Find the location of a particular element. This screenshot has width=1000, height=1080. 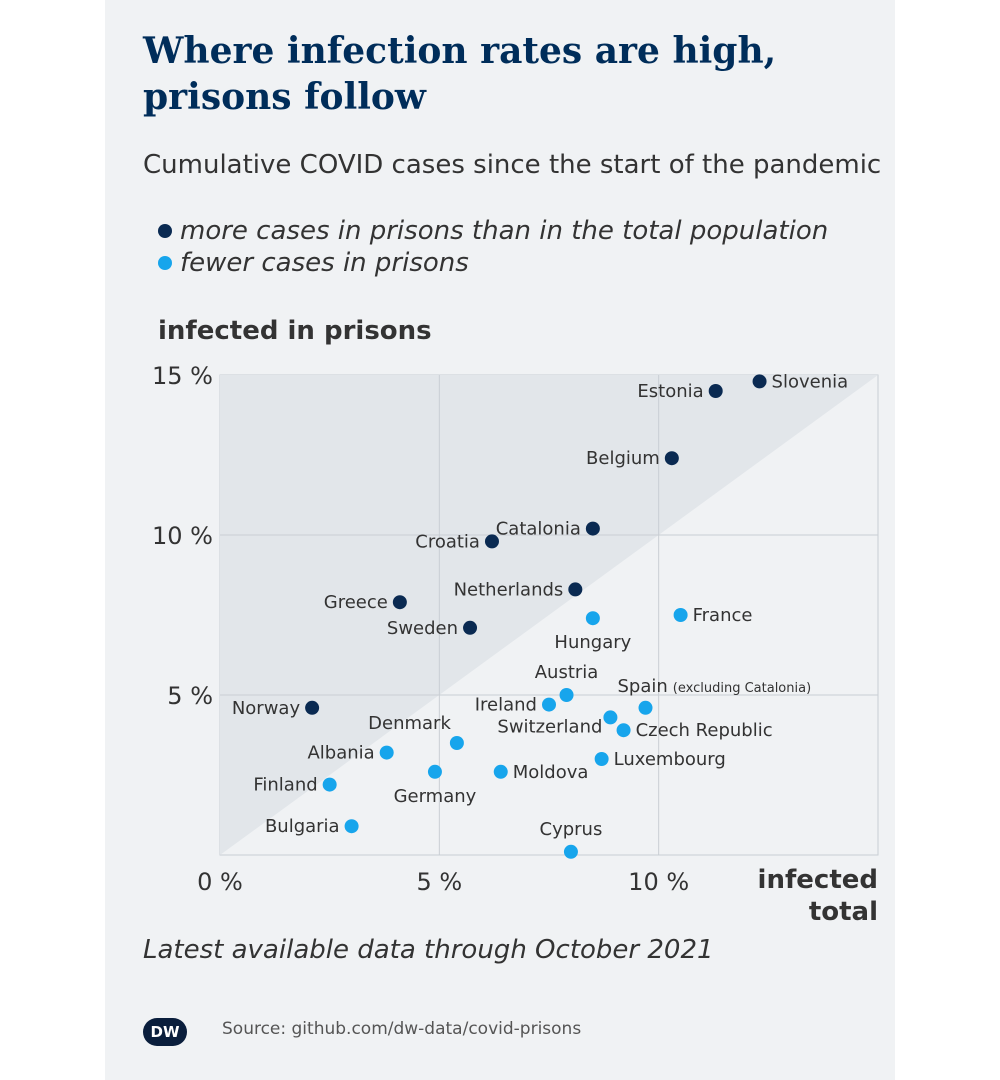

data-label: Catalonia is located at coordinates (538, 529).